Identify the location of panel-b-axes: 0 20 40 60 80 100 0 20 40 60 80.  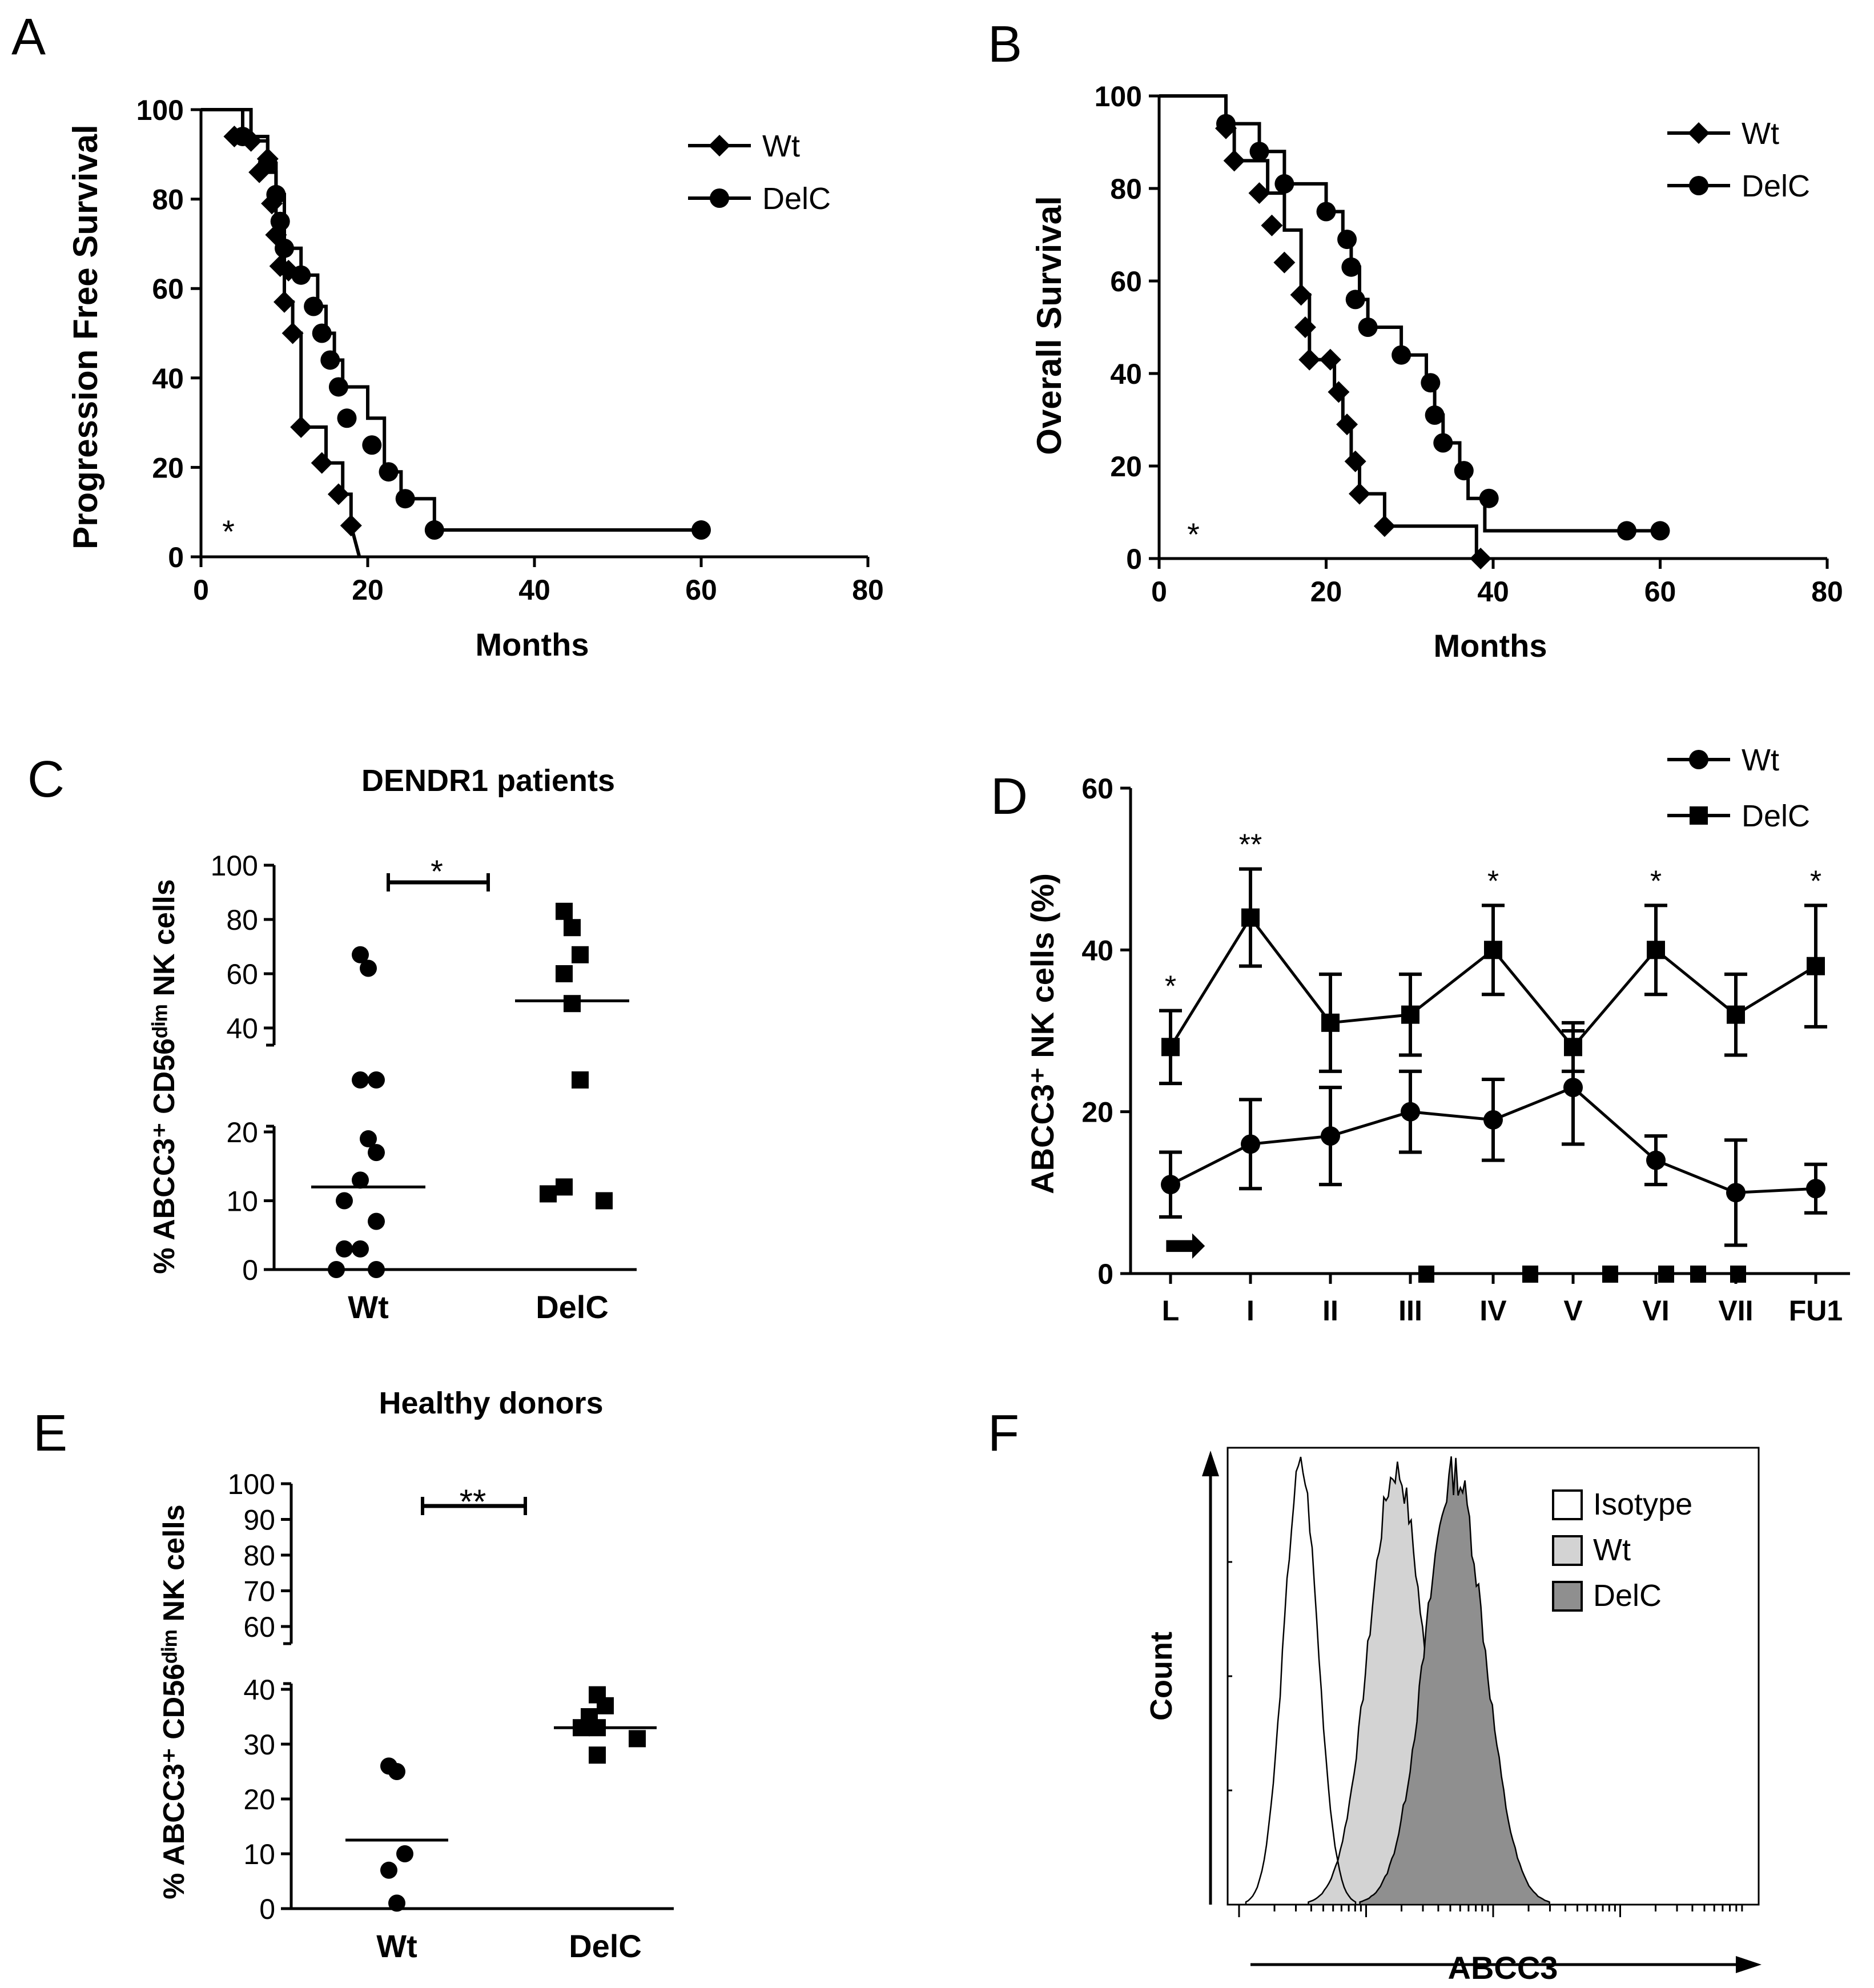
(1469, 344).